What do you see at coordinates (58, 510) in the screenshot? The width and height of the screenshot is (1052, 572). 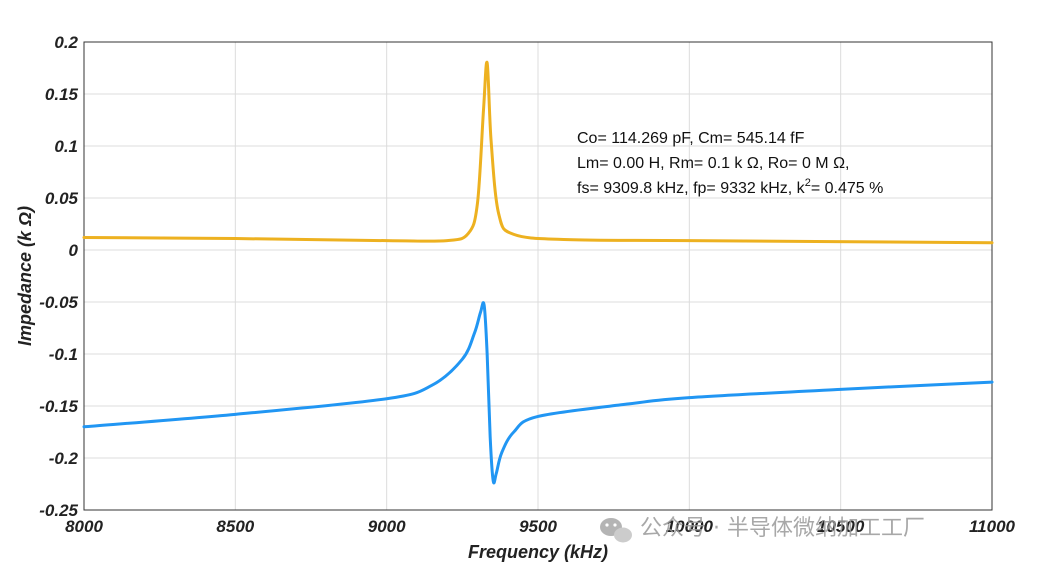 I see `y-tick-label: -0.25` at bounding box center [58, 510].